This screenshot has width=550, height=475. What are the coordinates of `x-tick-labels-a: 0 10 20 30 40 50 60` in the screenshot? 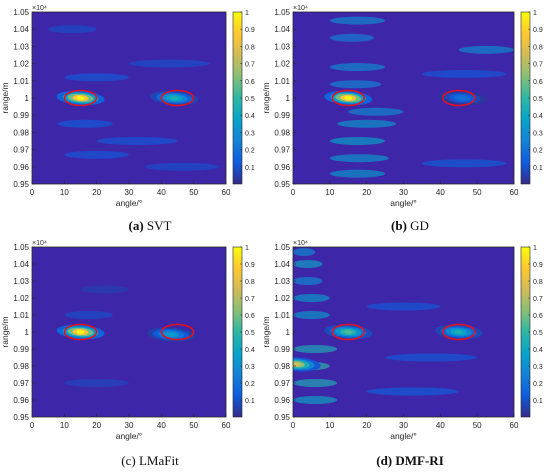 It's located at (130, 192).